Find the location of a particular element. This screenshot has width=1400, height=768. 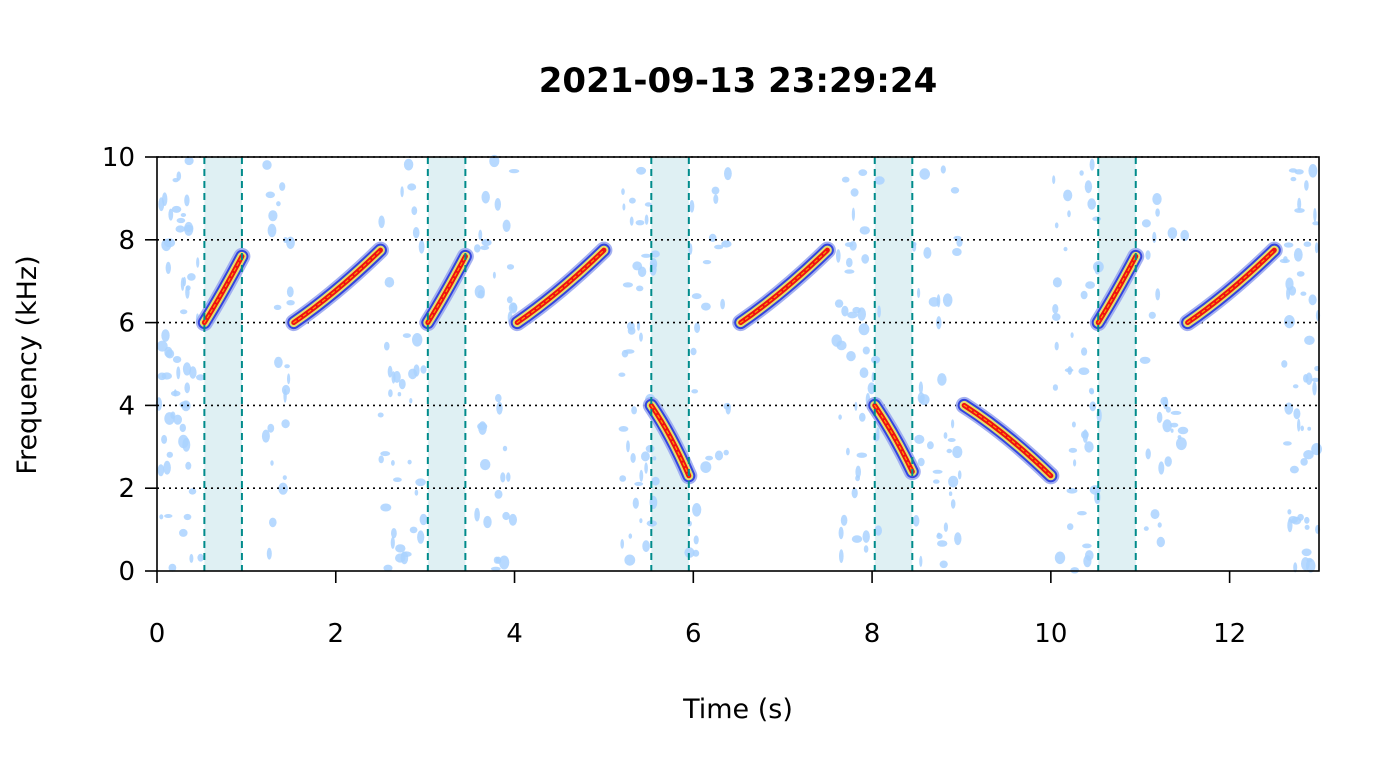

chart-title: 2021-09-13 23:29:24 is located at coordinates (738, 81).